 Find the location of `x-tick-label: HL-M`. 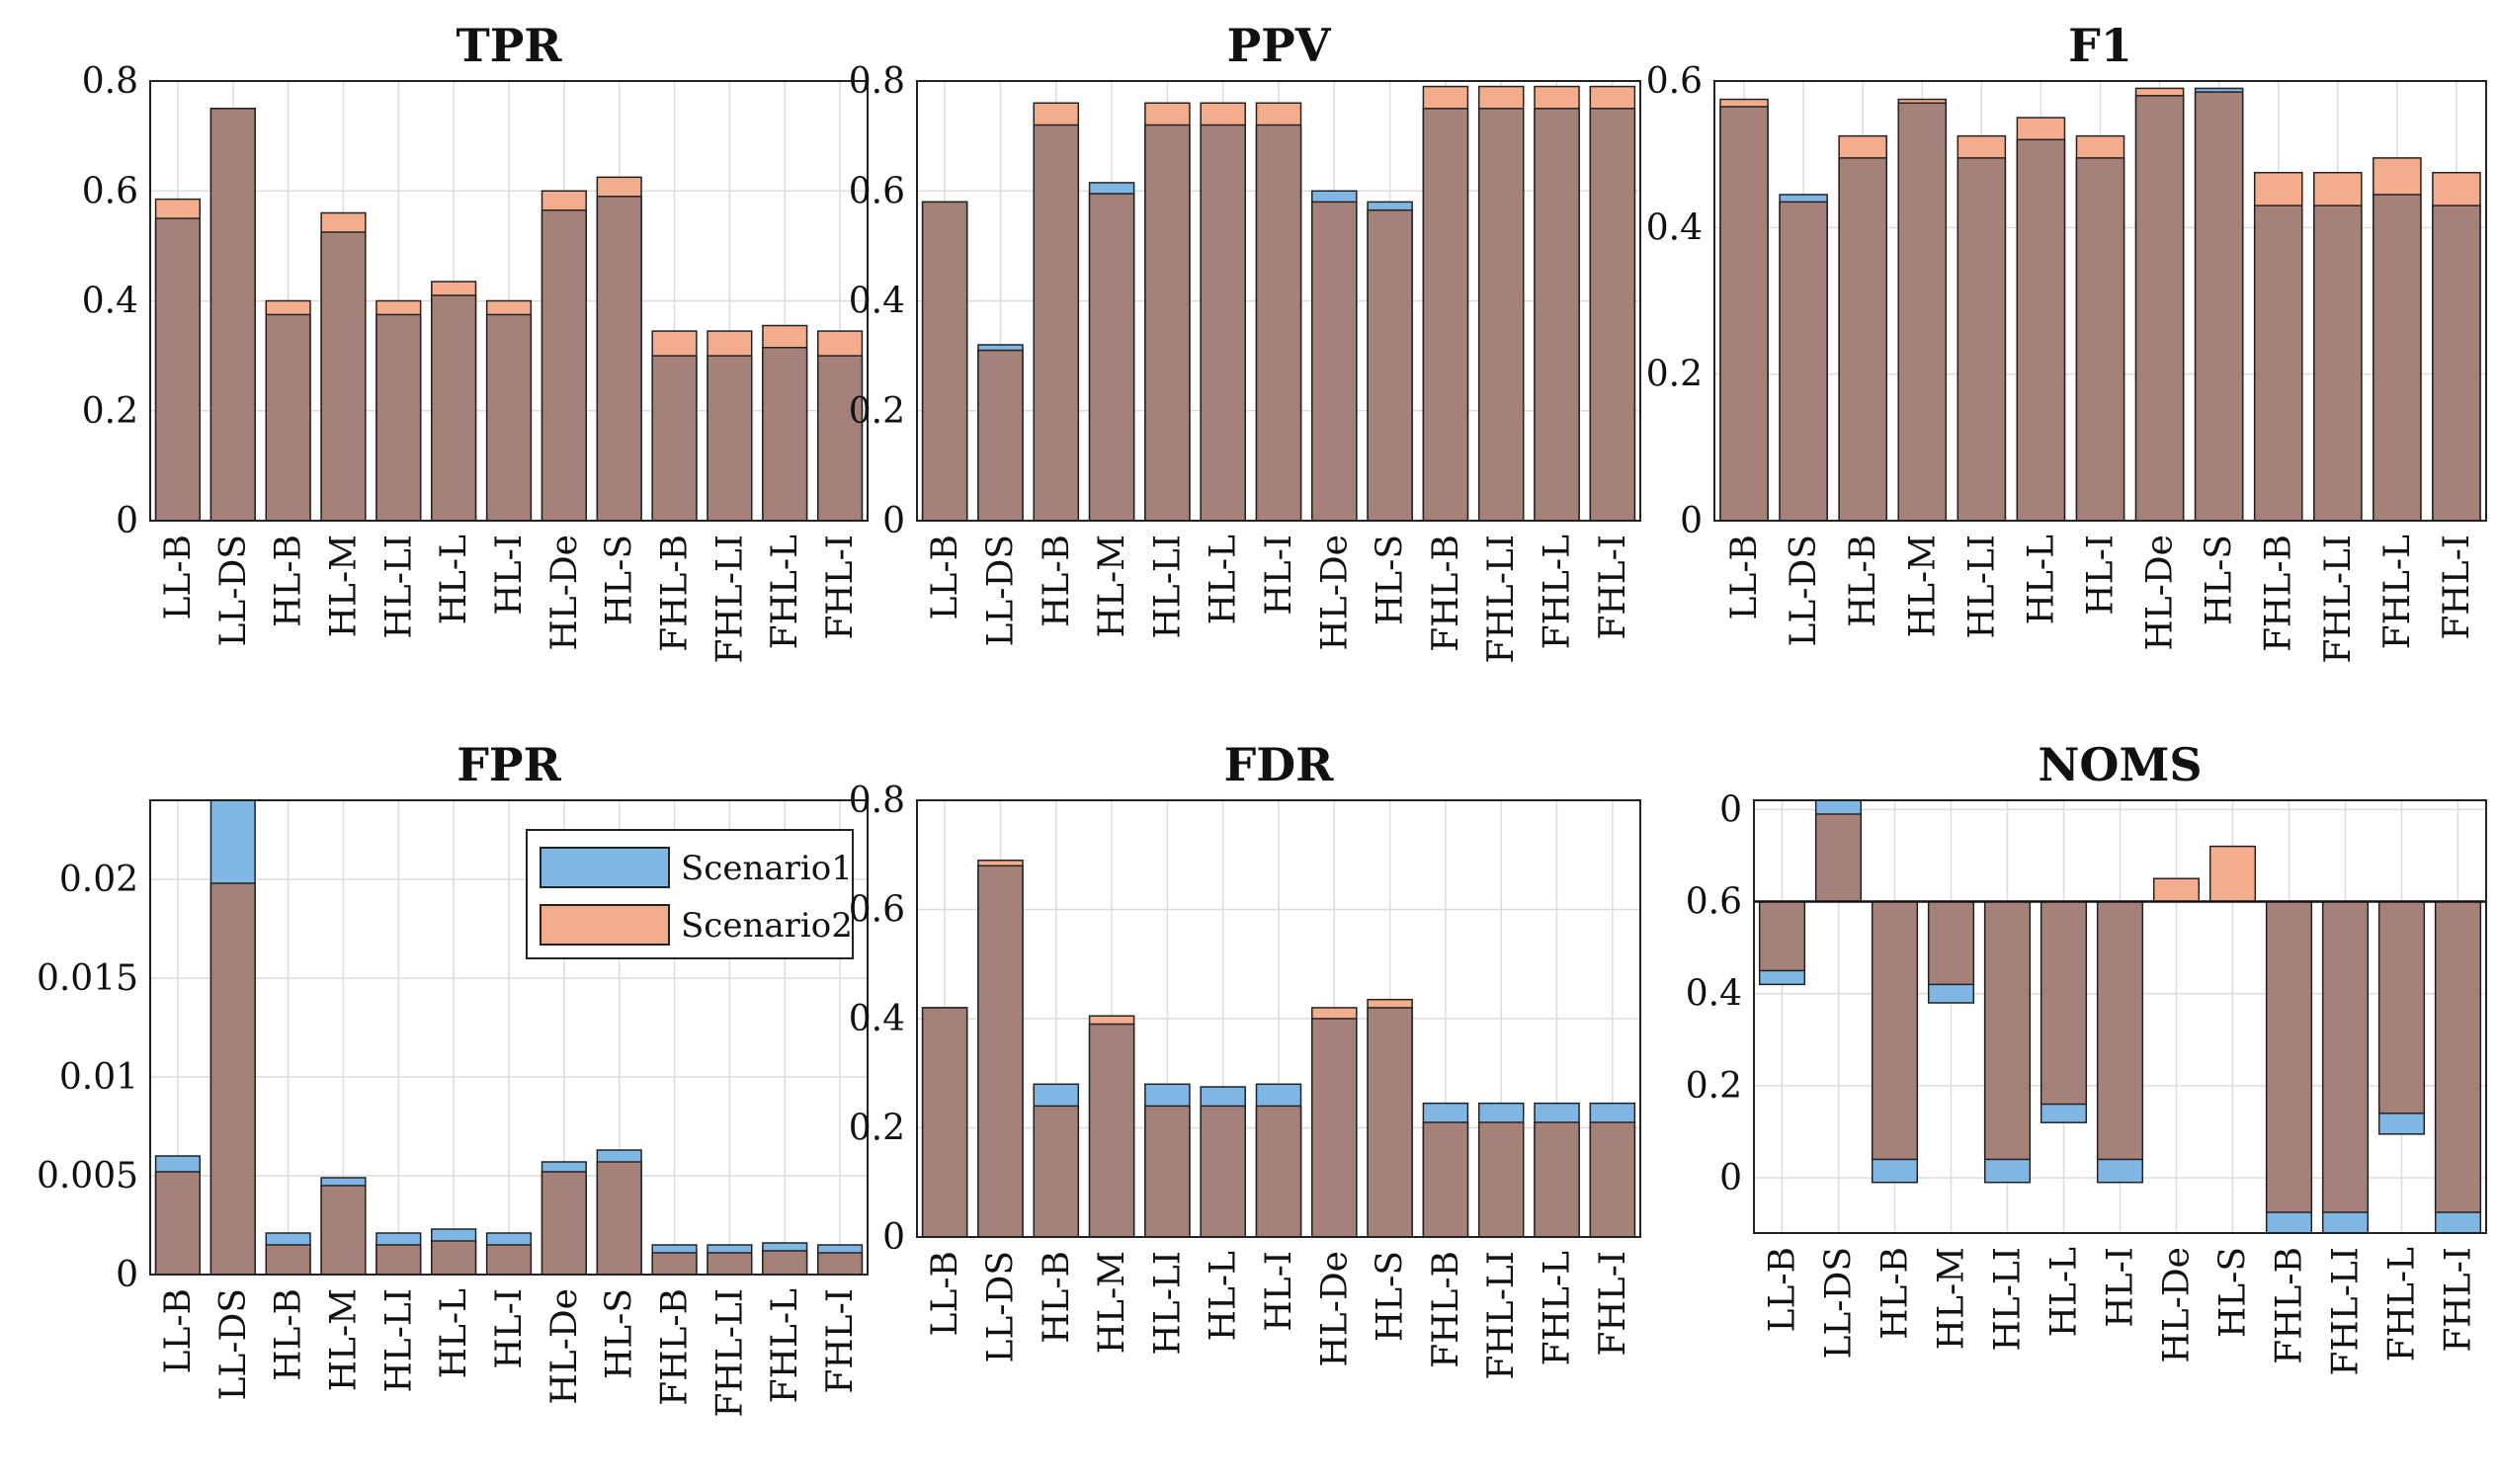

x-tick-label: HL-M is located at coordinates (343, 586).